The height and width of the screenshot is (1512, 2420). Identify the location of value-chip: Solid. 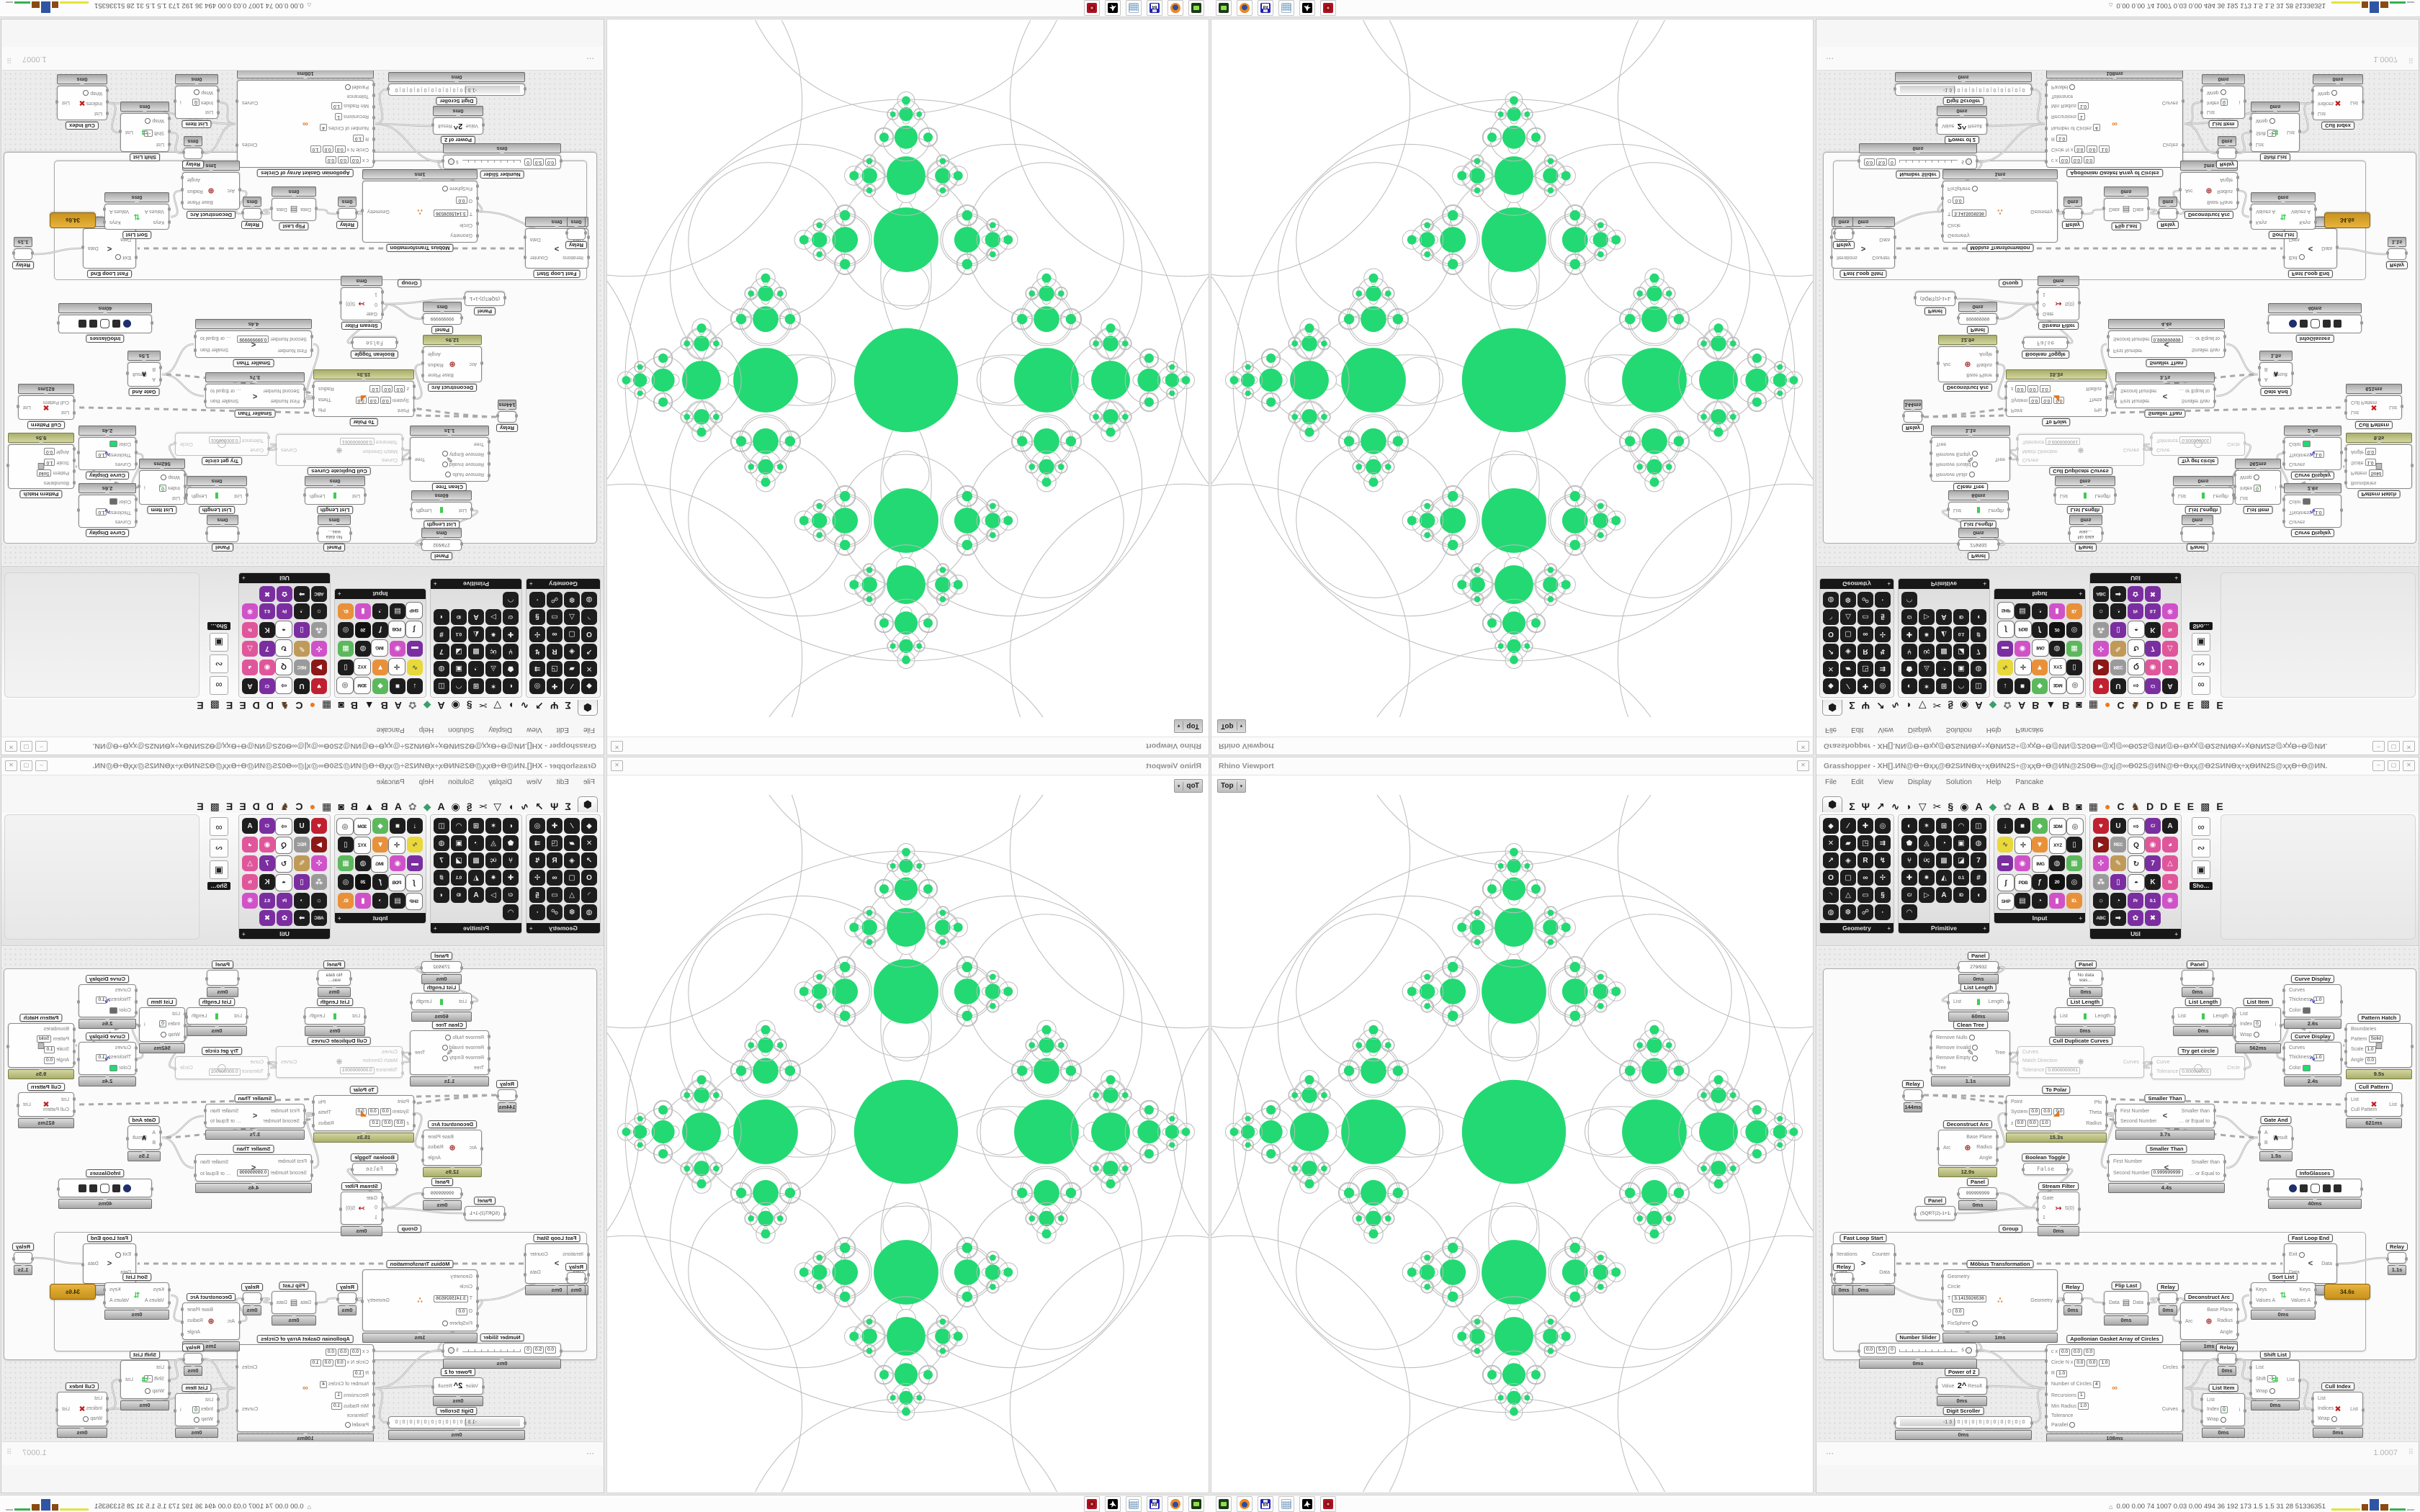
(44, 1039).